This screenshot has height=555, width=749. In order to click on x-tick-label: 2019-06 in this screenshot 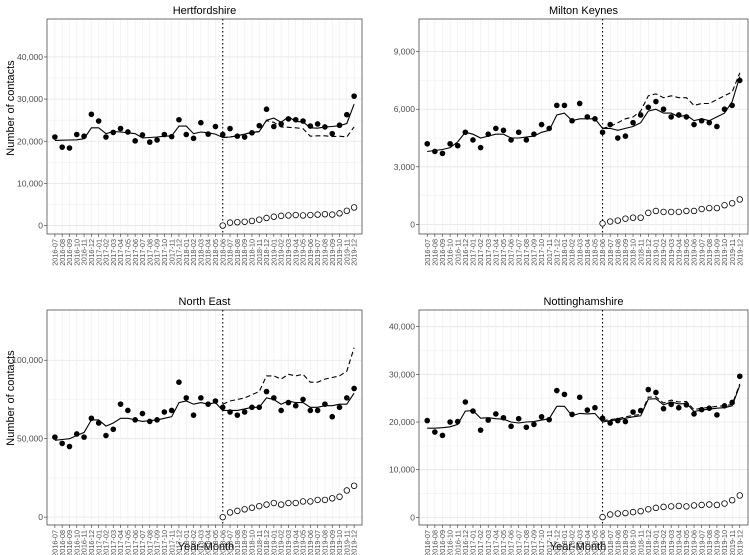, I will do `click(310, 252)`.